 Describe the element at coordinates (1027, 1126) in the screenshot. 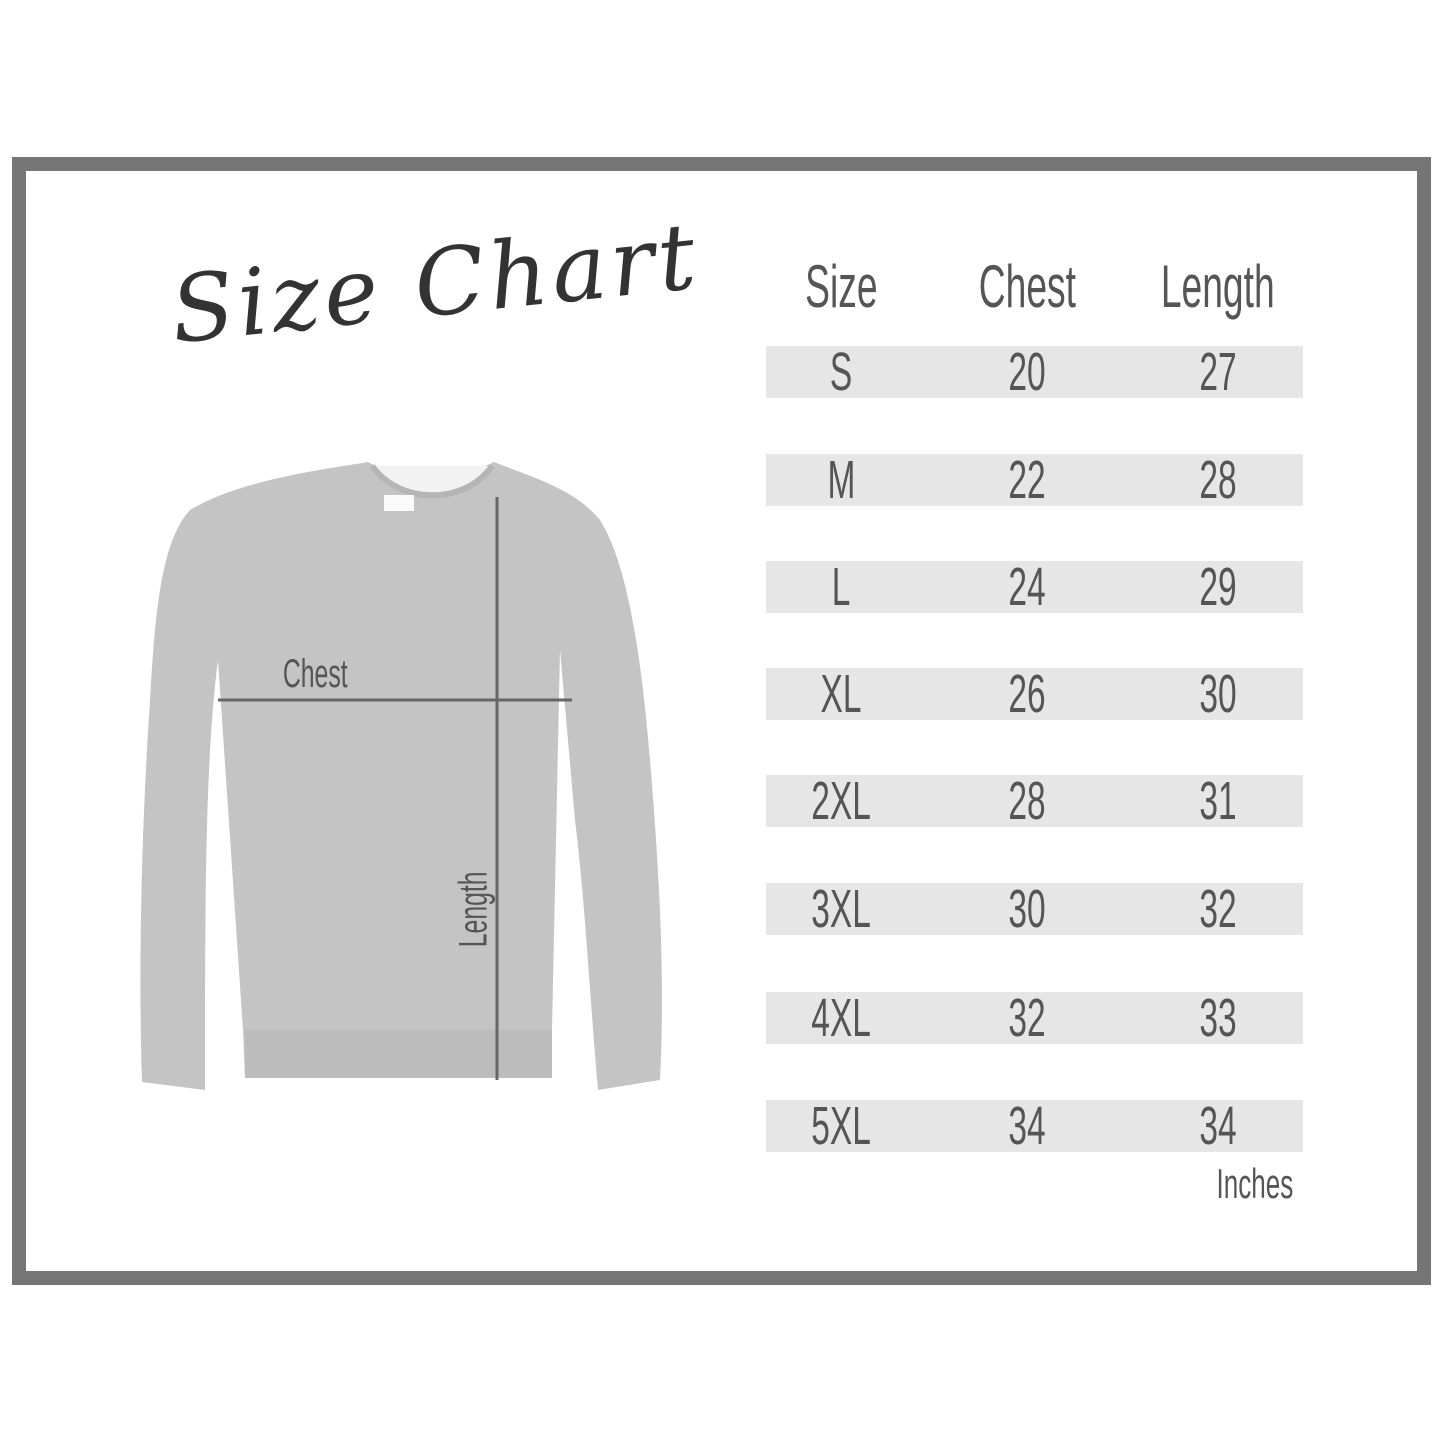

I see `chest-cell: 34` at that location.